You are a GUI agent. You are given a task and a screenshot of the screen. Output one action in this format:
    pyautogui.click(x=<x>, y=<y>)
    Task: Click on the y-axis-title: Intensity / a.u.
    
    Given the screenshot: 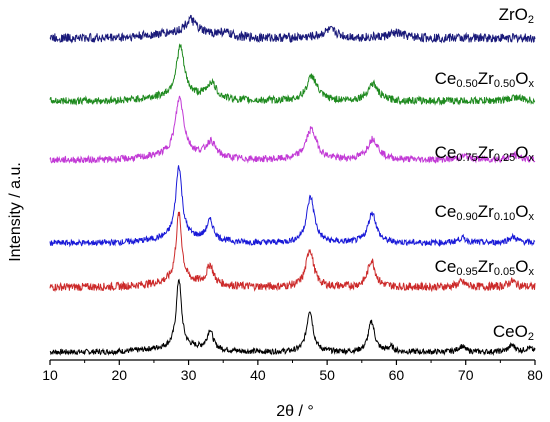 What is the action you would take?
    pyautogui.click(x=15, y=212)
    